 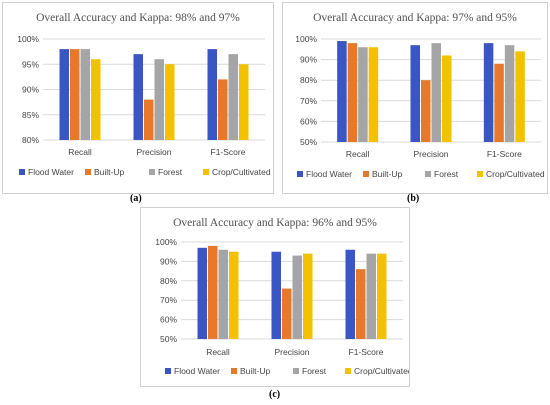 I want to click on caption-a: (a), so click(x=136, y=198).